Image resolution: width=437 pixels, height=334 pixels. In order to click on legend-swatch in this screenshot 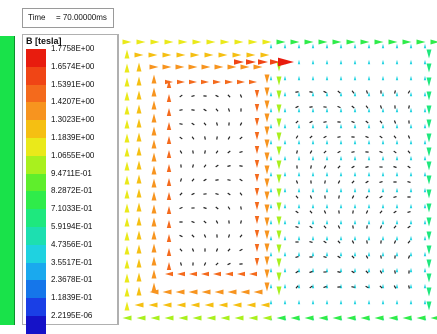, I will do `click(36, 129)`.